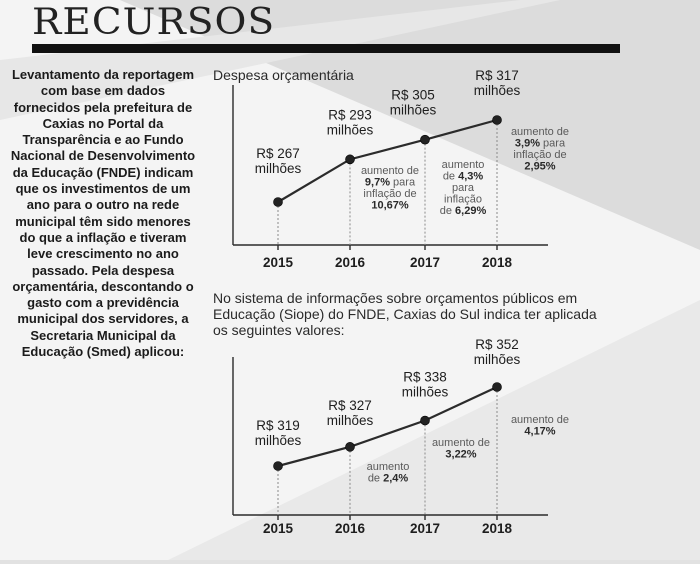 The width and height of the screenshot is (700, 564). Describe the element at coordinates (463, 211) in the screenshot. I see `chart1-annotation-2: de 6,29%` at that location.